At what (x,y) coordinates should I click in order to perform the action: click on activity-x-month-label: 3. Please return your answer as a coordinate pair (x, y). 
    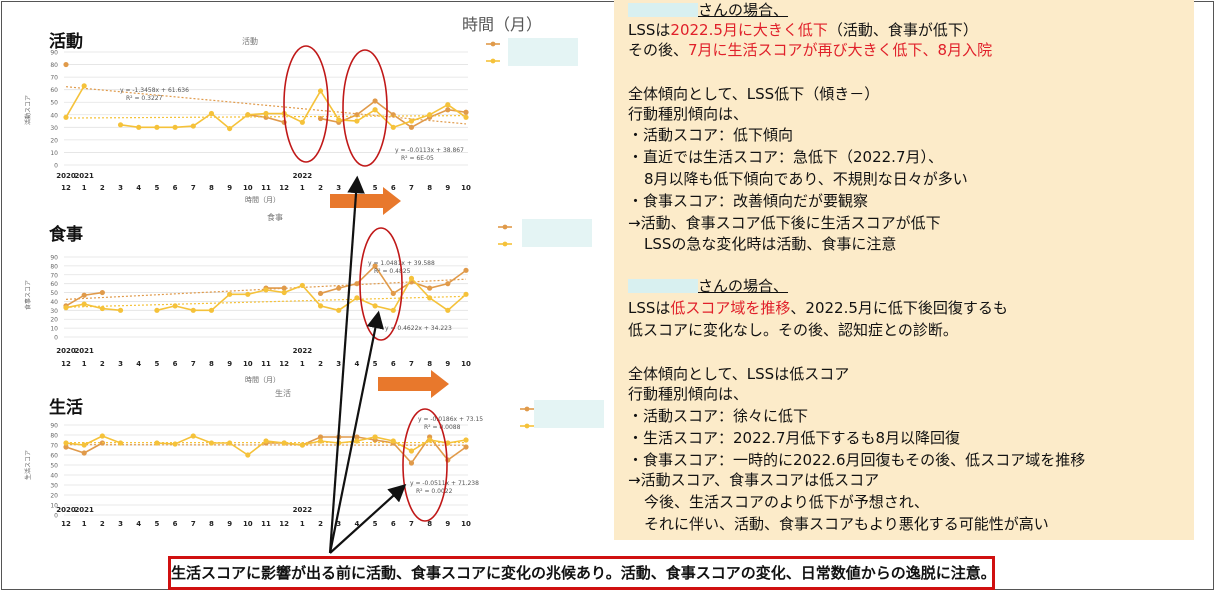
    Looking at the image, I should click on (338, 188).